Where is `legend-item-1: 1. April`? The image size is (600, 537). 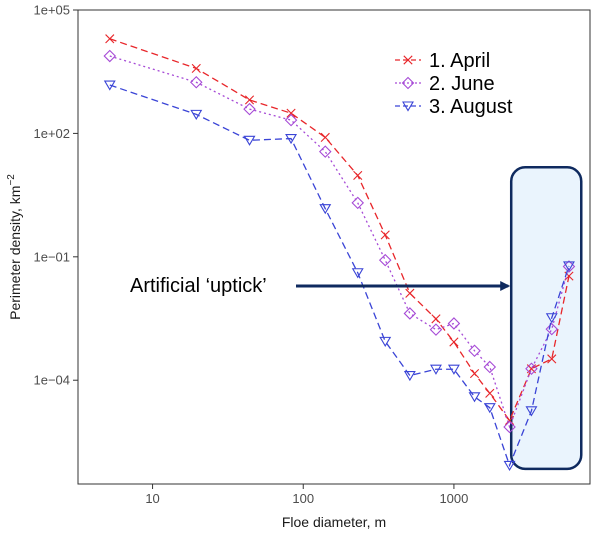 legend-item-1: 1. April is located at coordinates (442, 61).